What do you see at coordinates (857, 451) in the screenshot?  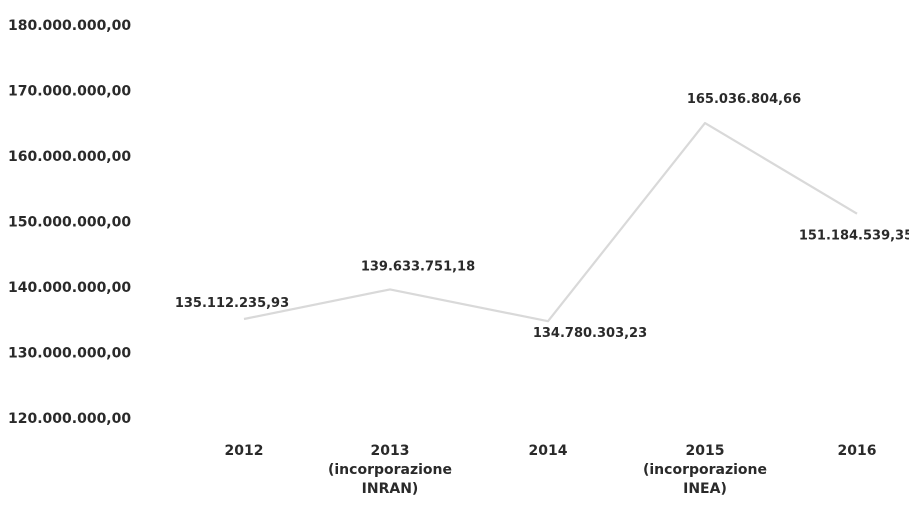 I see `x-tick-label: 2016` at bounding box center [857, 451].